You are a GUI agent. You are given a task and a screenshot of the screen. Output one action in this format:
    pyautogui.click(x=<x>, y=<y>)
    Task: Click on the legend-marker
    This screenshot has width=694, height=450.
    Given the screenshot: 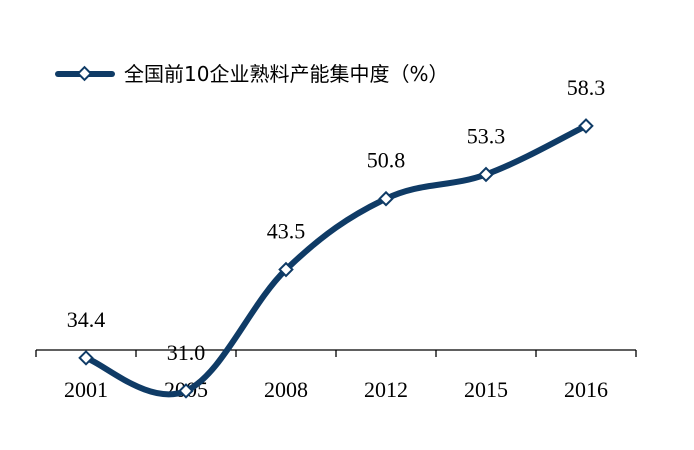 What is the action you would take?
    pyautogui.click(x=84, y=73)
    